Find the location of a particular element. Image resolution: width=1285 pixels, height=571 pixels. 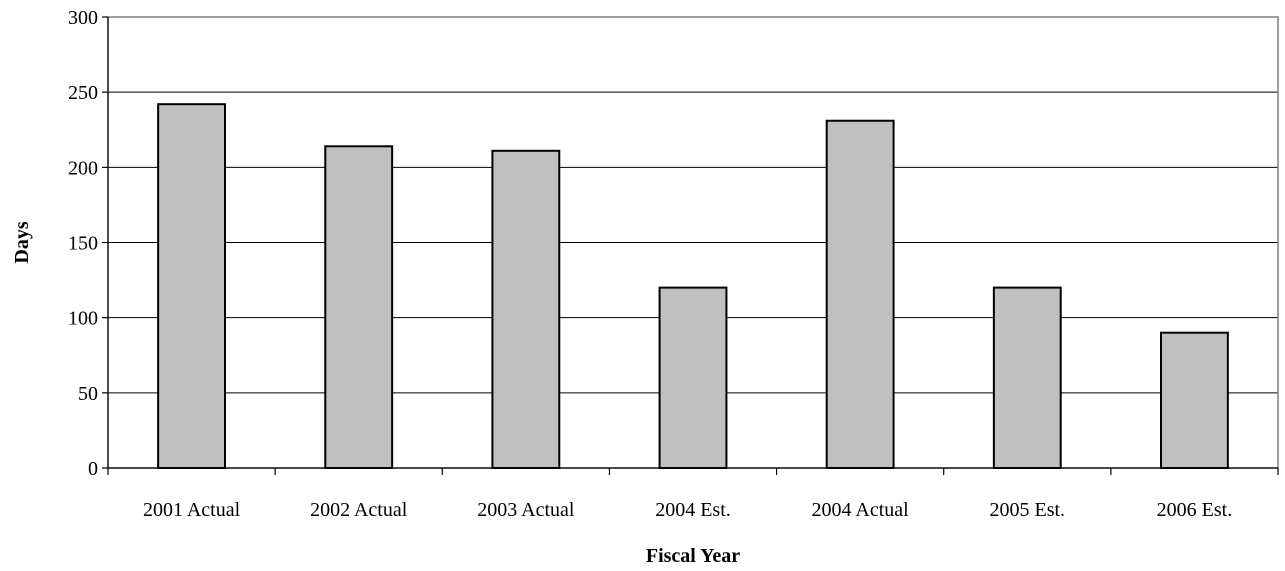

x-tick-label: 2005 Est. is located at coordinates (1028, 510).